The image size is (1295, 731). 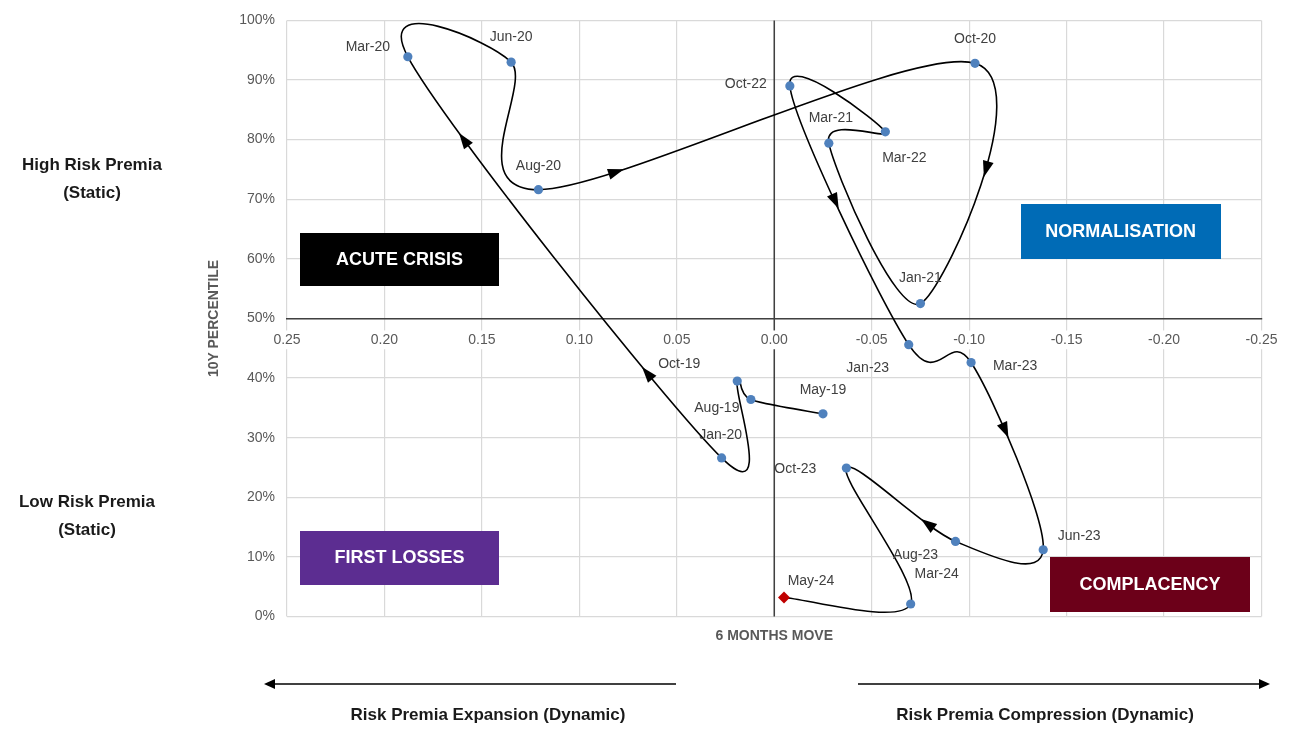 I want to click on x-tick-label: 0.10, so click(x=579, y=338).